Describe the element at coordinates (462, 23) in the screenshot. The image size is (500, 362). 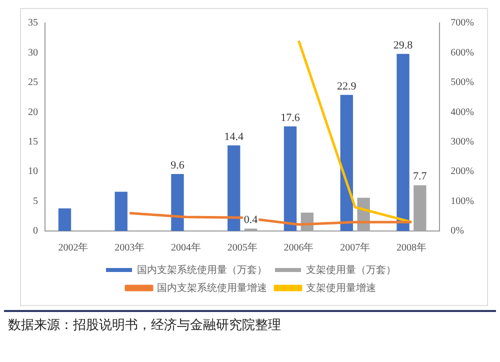
I see `y2-tick-label: 700%` at that location.